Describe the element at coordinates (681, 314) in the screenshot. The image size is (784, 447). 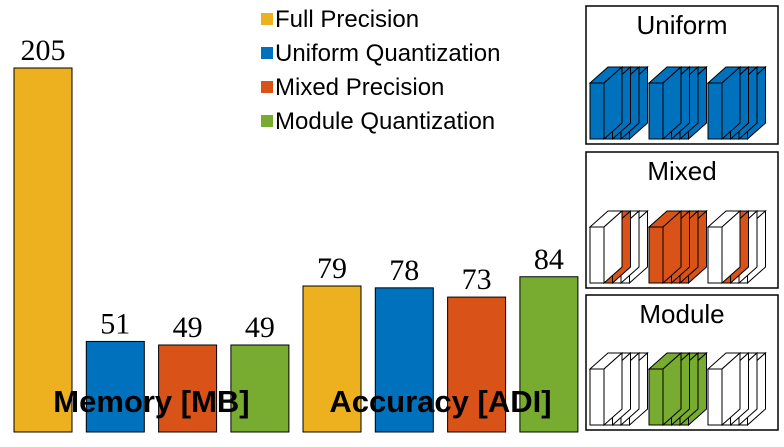
I see `panel-title-module: Module` at that location.